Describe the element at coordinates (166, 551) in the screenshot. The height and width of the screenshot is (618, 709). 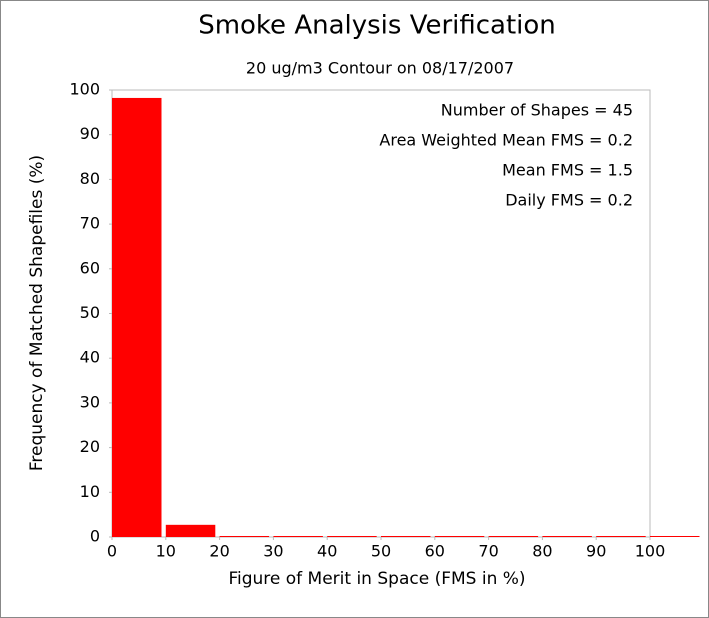
I see `x-tick-label: 10` at that location.